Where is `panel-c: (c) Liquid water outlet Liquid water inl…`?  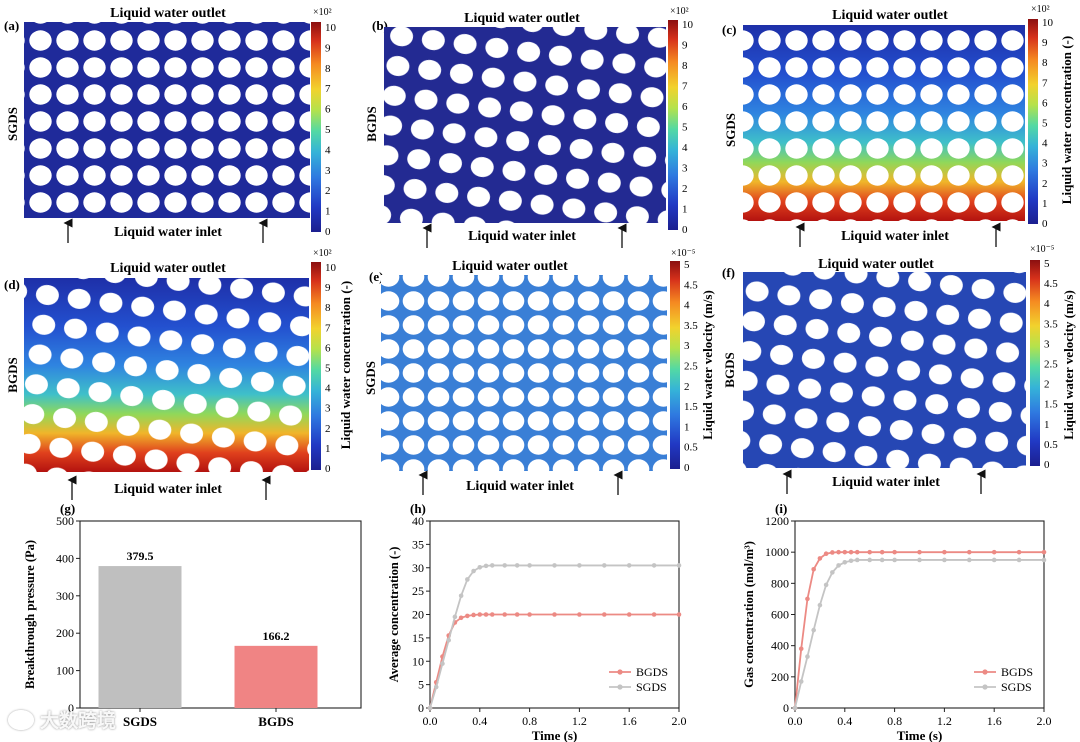 panel-c: (c) Liquid water outlet Liquid water inl… is located at coordinates (898, 125).